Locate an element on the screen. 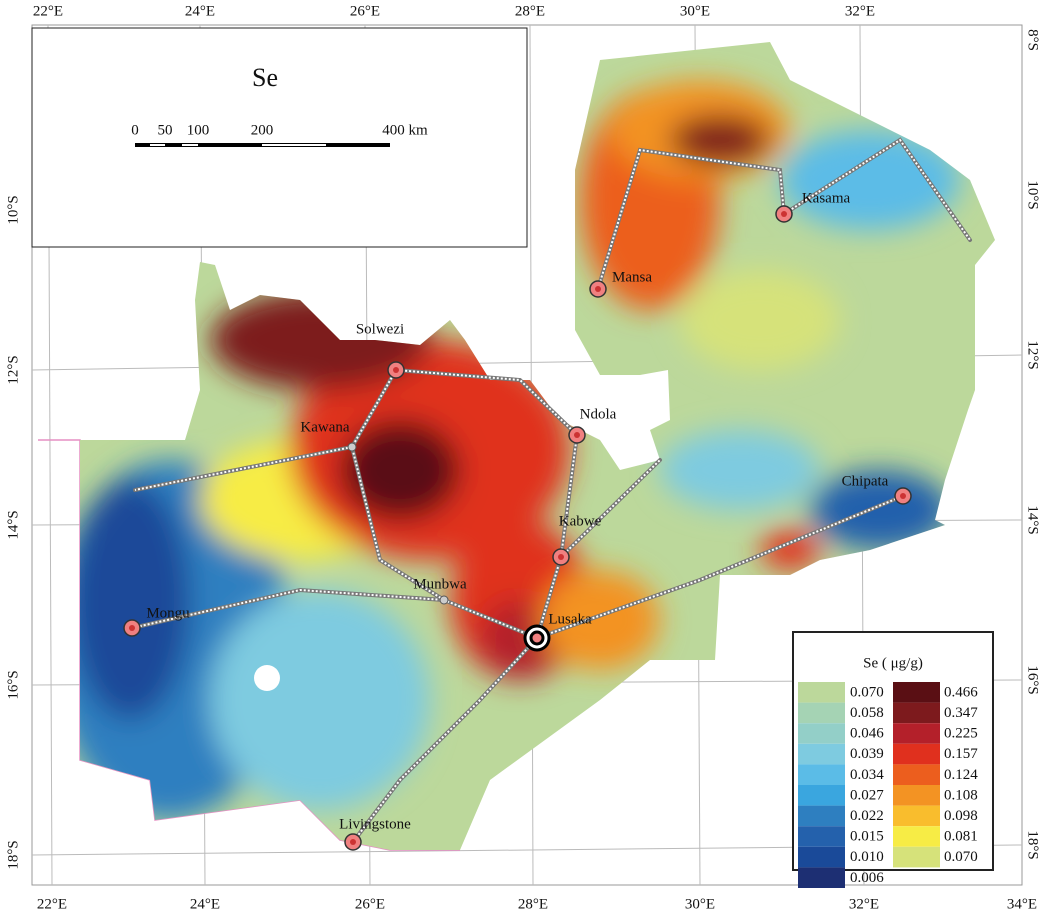 The width and height of the screenshot is (1045, 916). scale-bar is located at coordinates (262, 145).